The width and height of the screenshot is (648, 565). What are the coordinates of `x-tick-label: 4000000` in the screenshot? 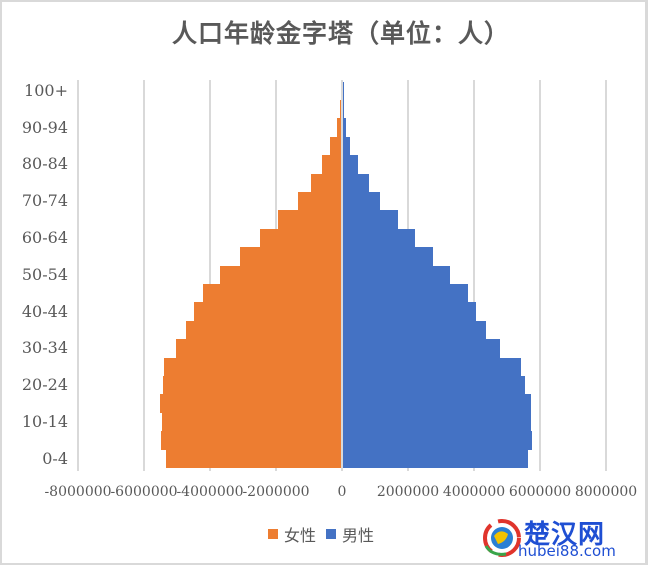 It's located at (474, 492).